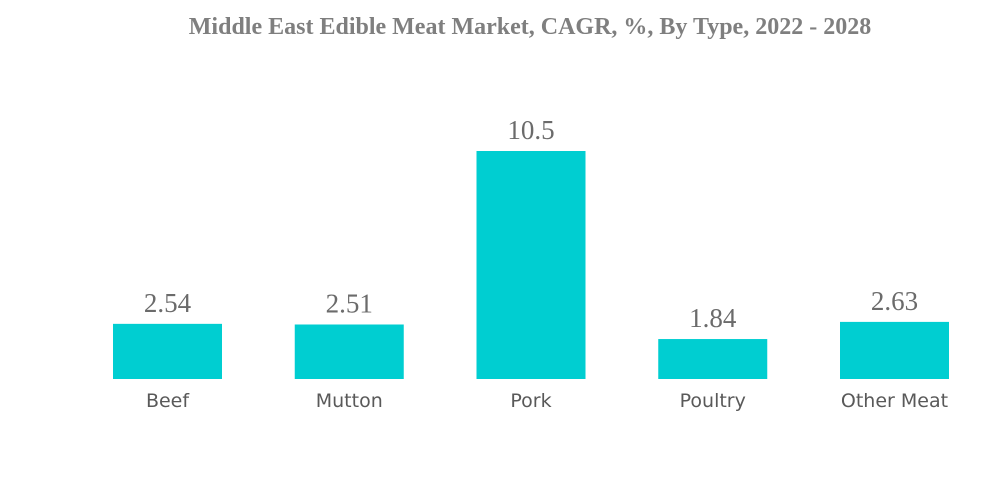  What do you see at coordinates (894, 301) in the screenshot?
I see `data-label: 2.63` at bounding box center [894, 301].